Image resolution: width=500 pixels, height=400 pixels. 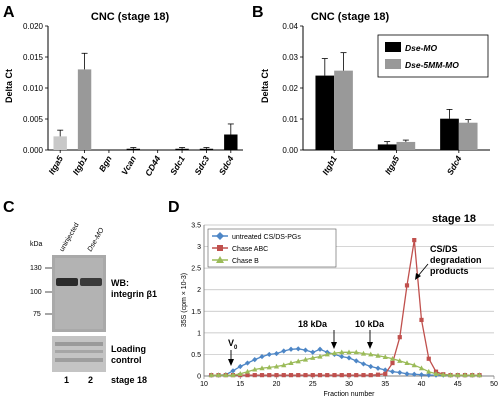 I want to click on panel-d-ytick: 2, so click(x=199, y=290).